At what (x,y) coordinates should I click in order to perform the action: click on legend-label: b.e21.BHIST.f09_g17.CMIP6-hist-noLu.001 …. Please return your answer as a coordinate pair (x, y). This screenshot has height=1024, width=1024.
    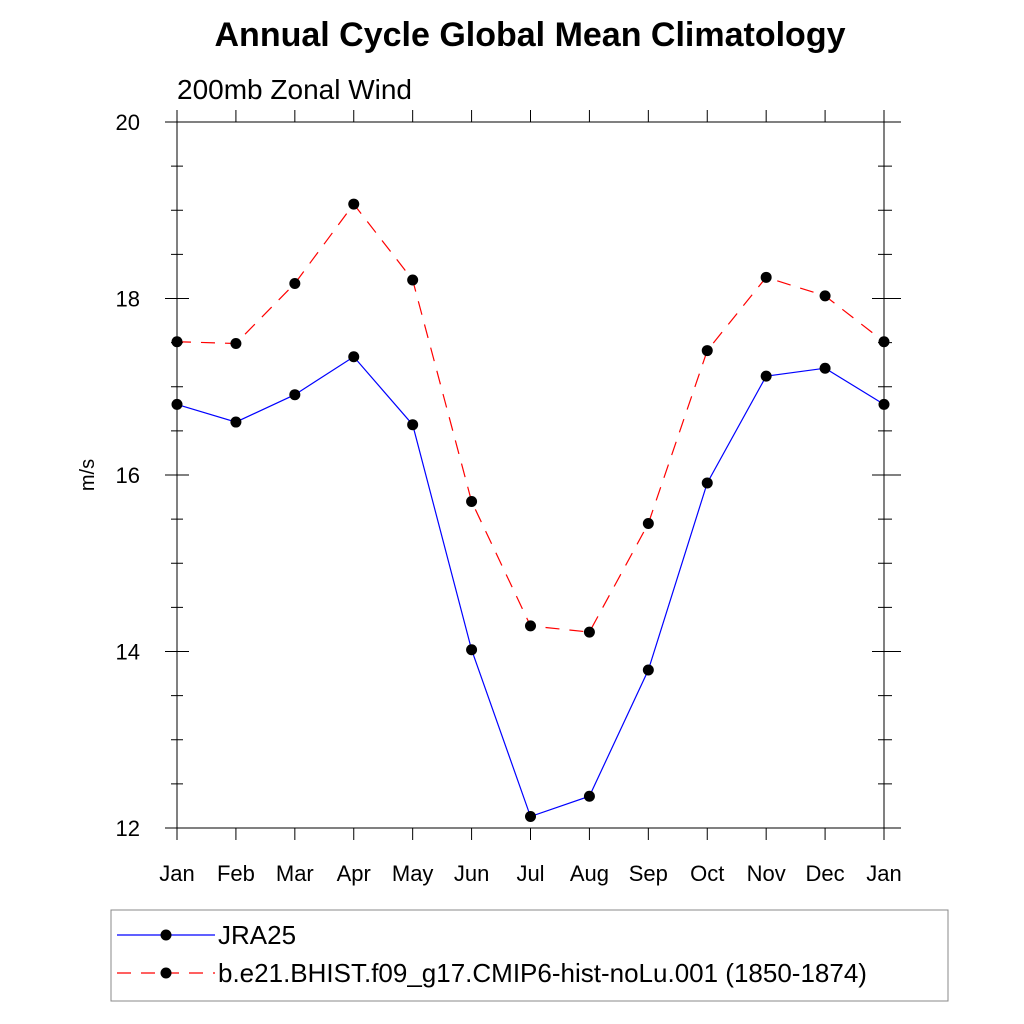
    Looking at the image, I should click on (542, 973).